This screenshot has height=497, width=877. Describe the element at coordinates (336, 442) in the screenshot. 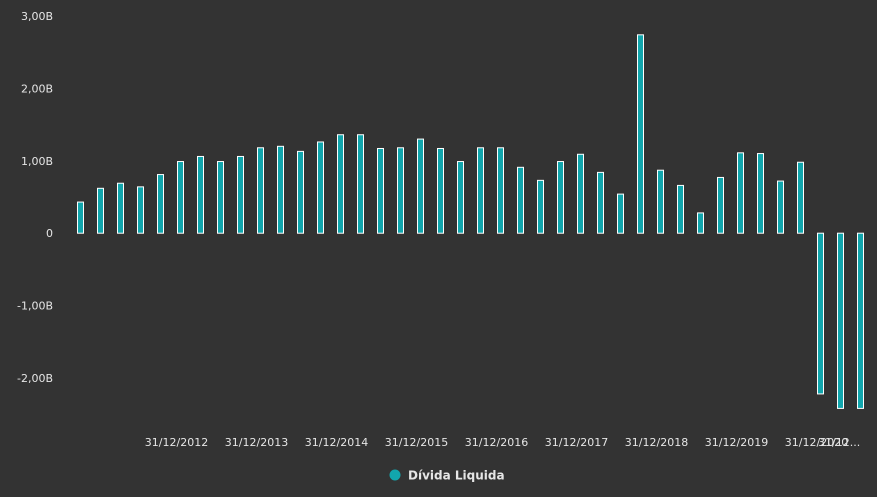

I see `x-tick-label: 31/12/2014` at that location.